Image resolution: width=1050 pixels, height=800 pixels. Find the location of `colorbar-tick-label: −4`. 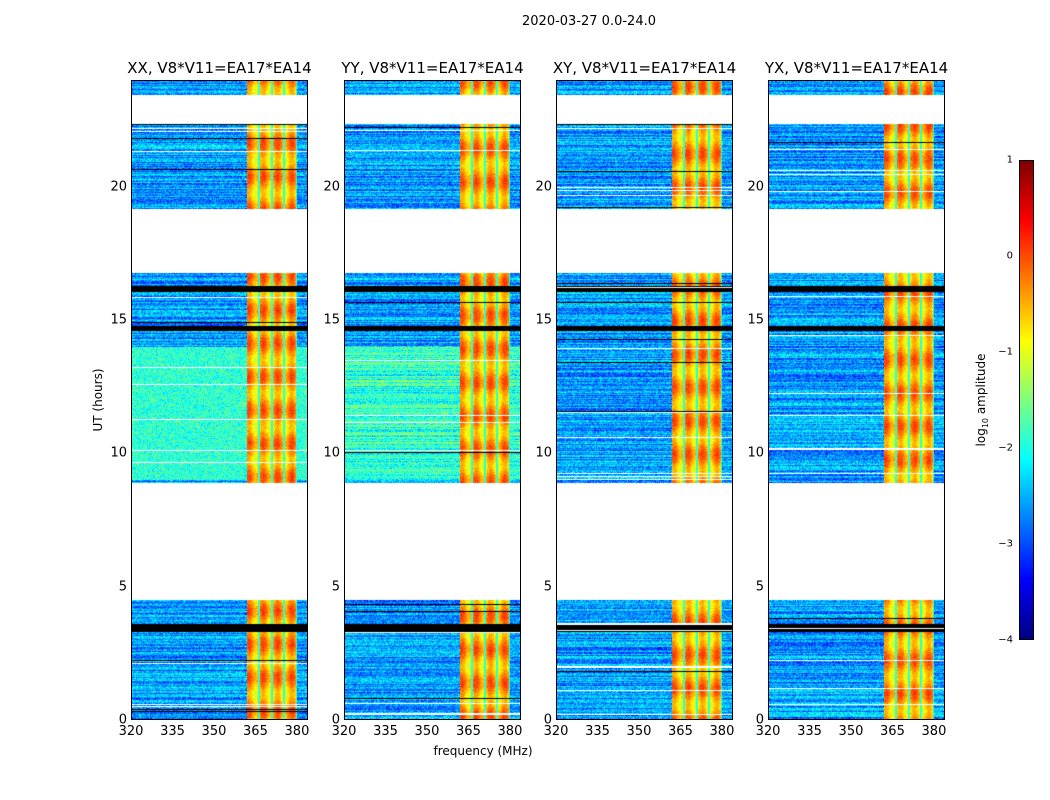

colorbar-tick-label: −4 is located at coordinates (1005, 640).